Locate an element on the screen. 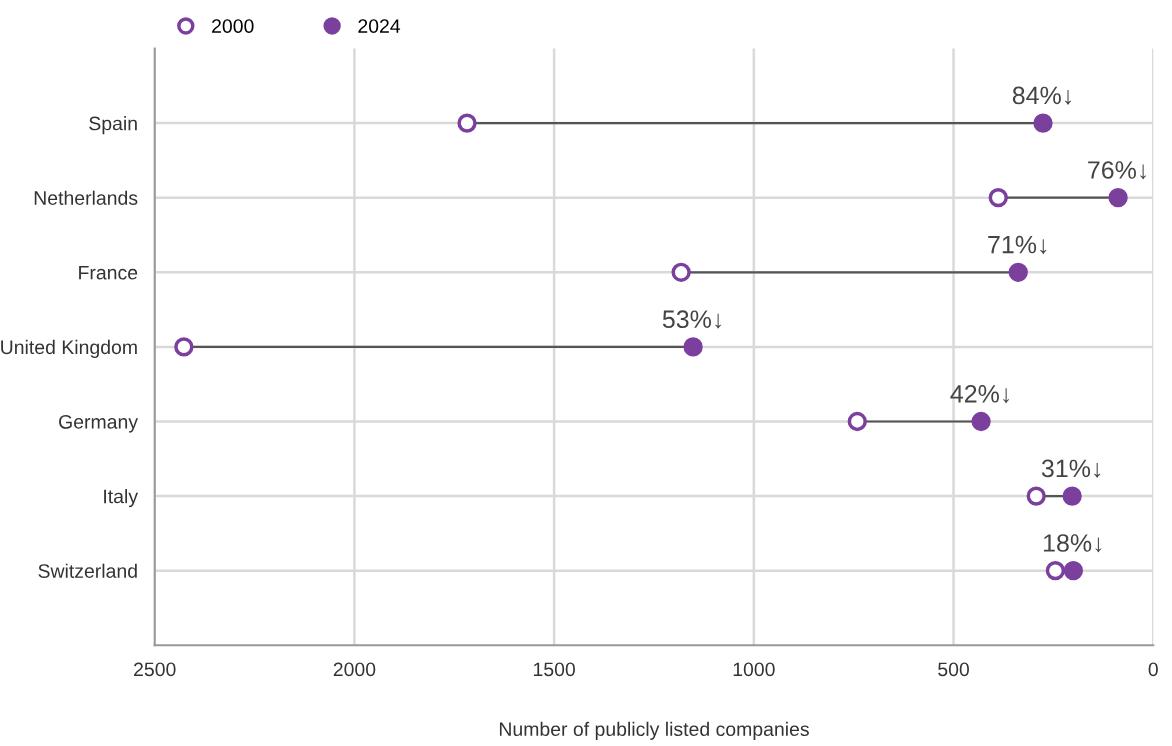 The width and height of the screenshot is (1172, 746). x-tick-label: 500 is located at coordinates (953, 669).